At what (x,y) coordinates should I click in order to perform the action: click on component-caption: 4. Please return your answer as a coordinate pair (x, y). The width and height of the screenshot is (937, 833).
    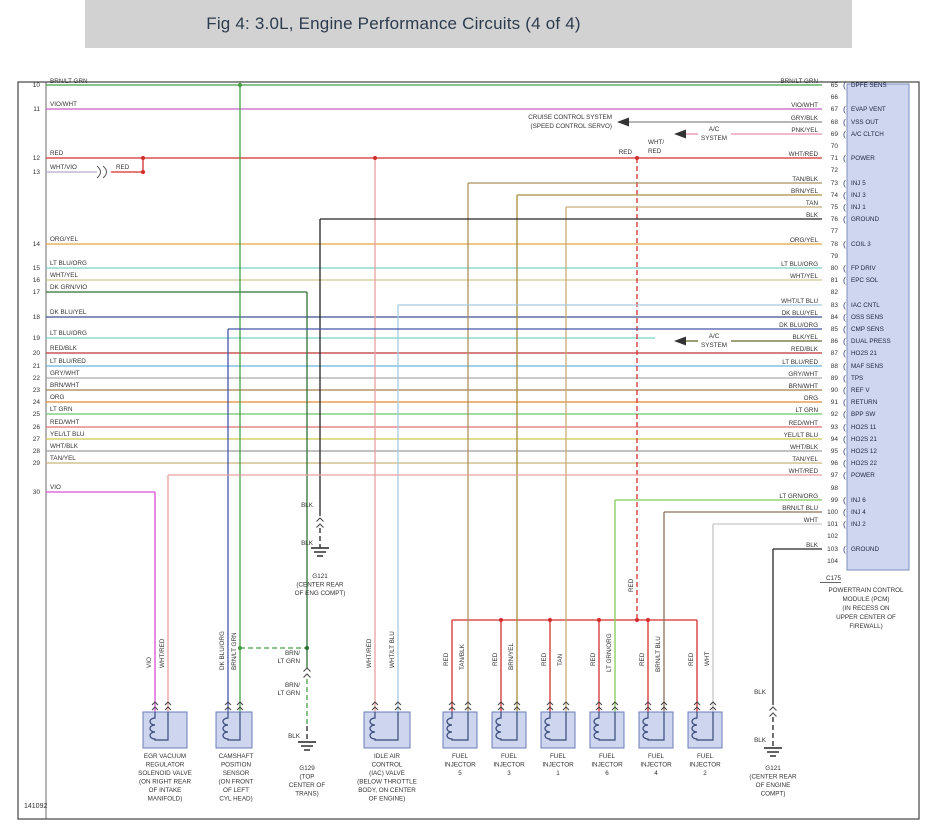
    Looking at the image, I should click on (656, 773).